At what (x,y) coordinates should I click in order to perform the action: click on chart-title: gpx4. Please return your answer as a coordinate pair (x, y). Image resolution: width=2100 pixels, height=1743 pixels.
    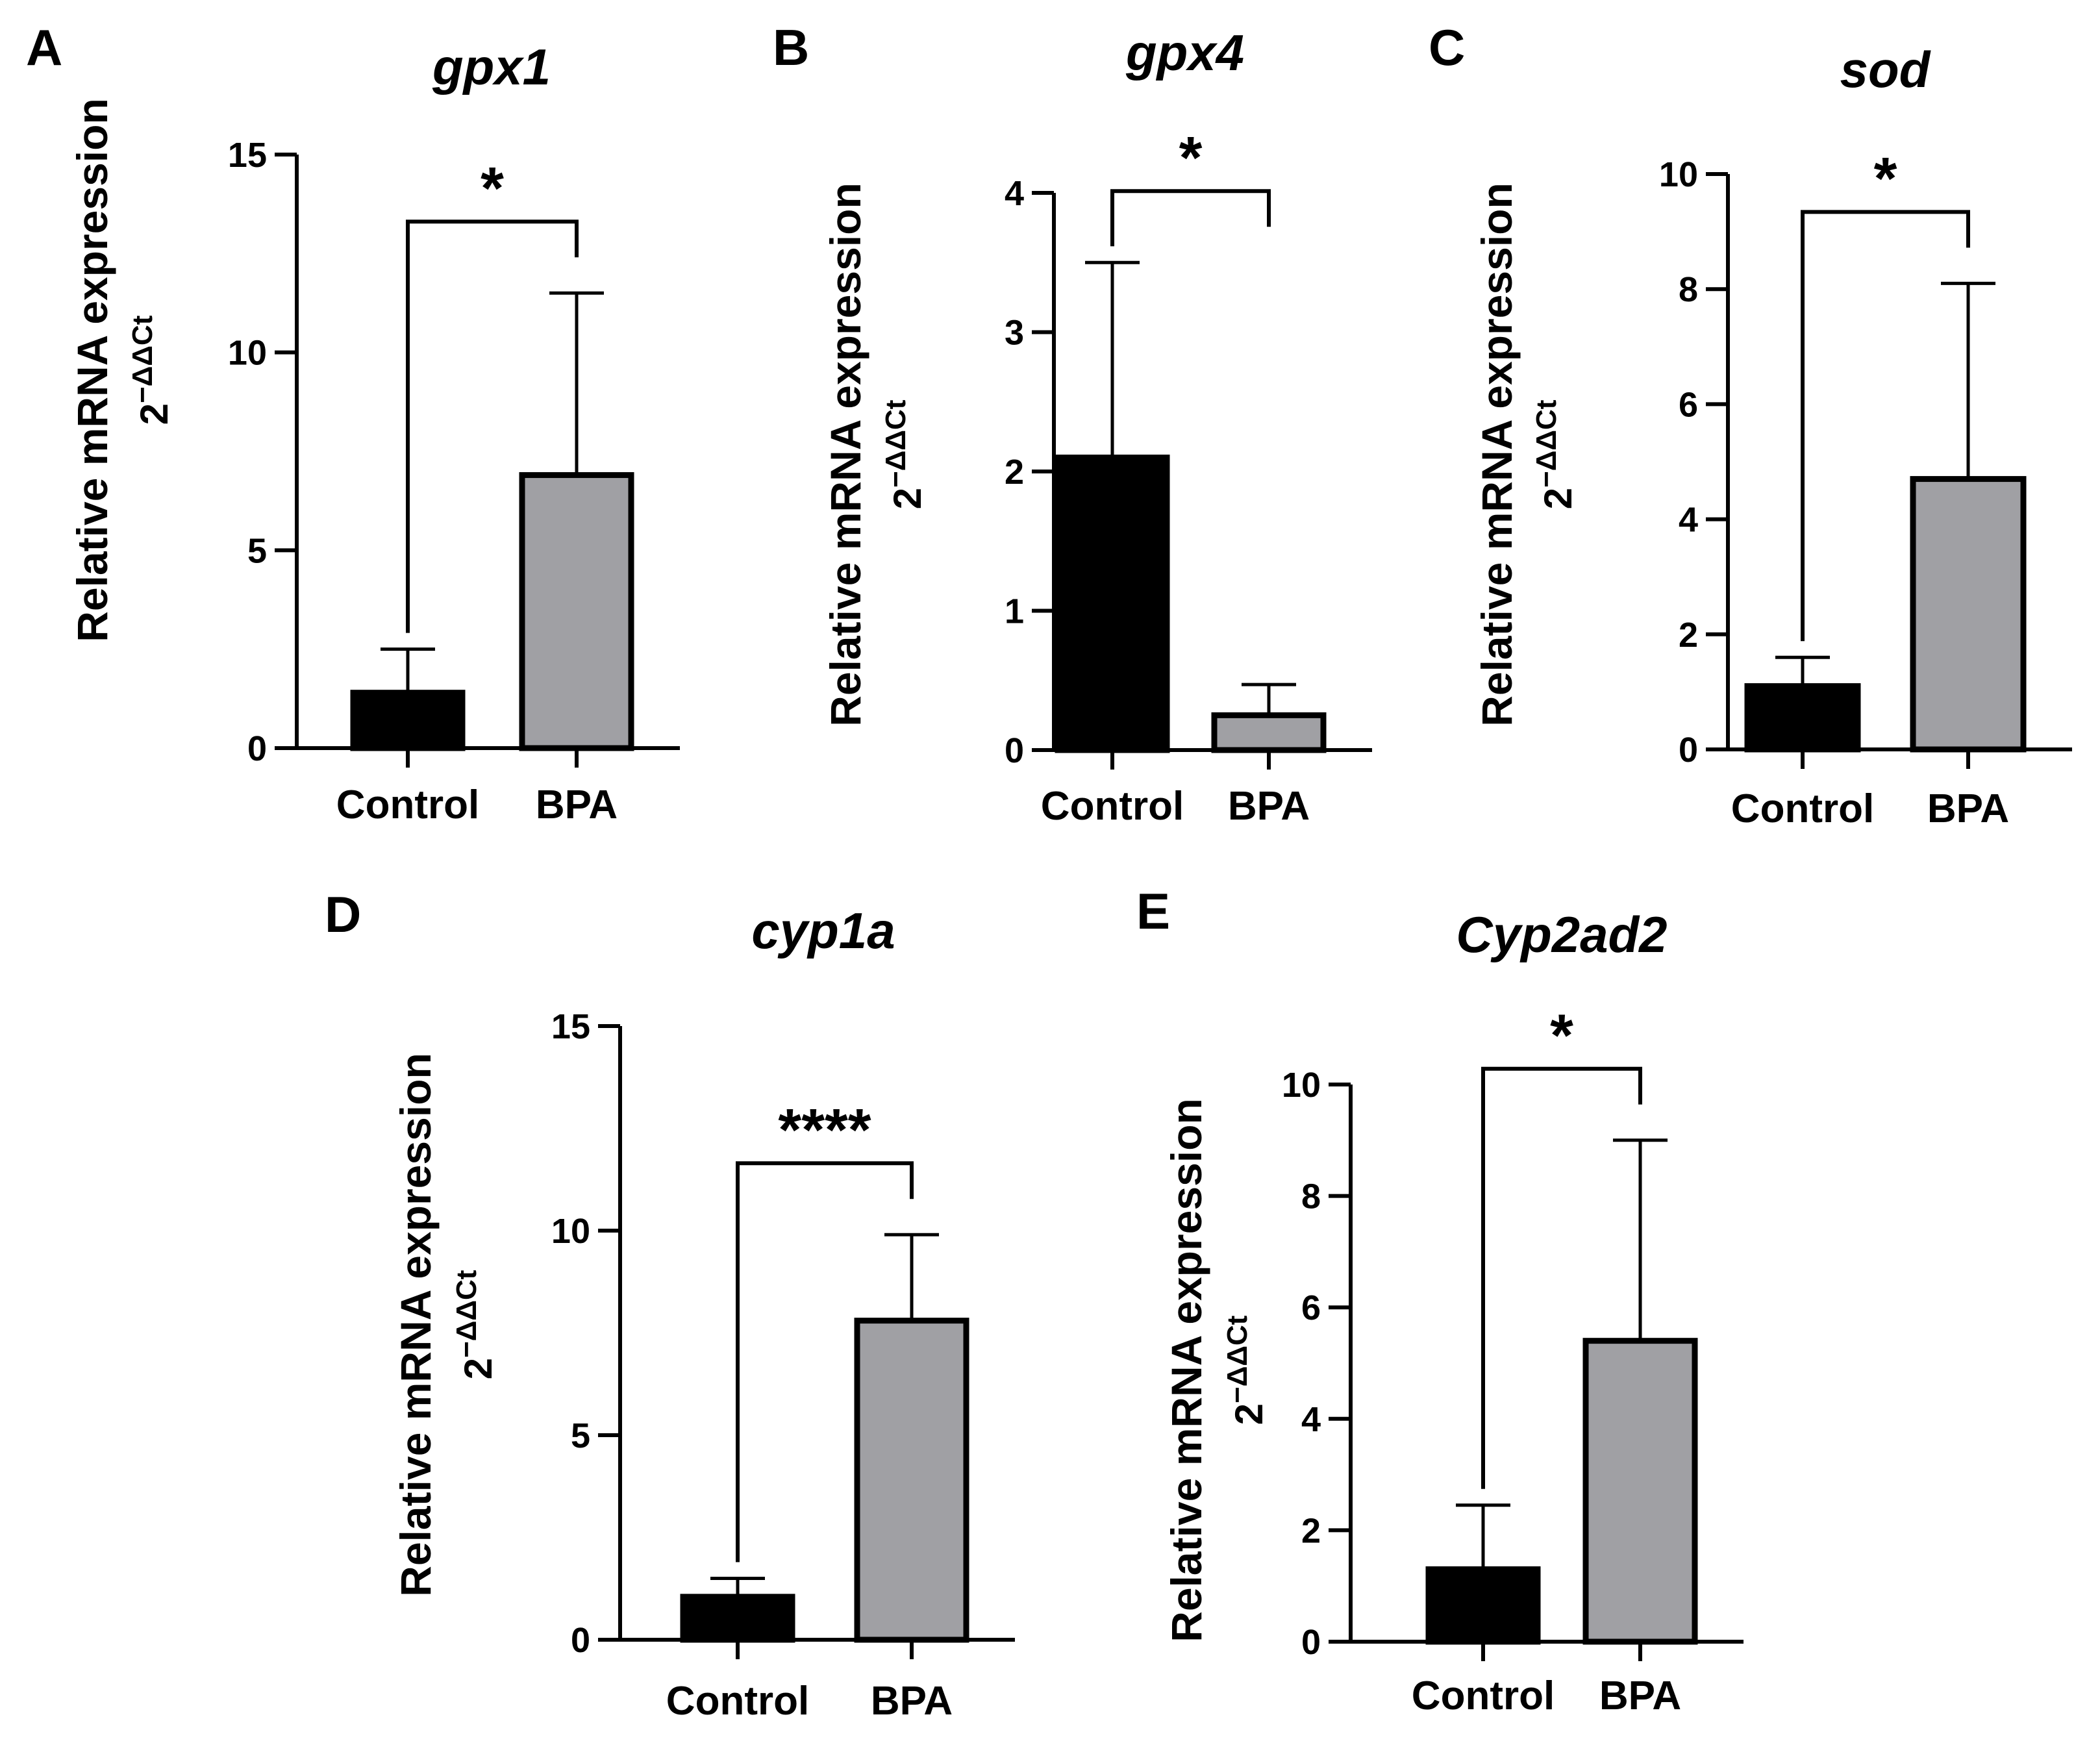
    Looking at the image, I should click on (1184, 52).